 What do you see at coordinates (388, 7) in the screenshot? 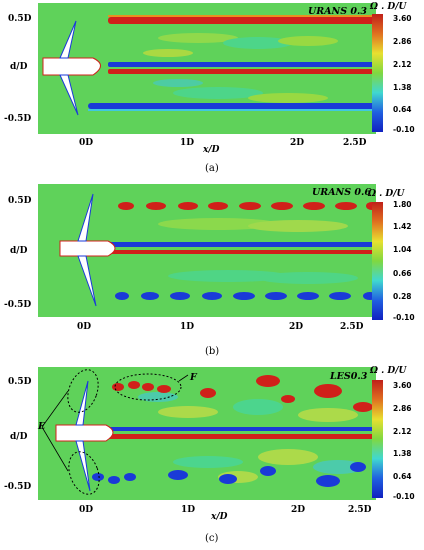
I see `panel-a-colorbar-title: Ω . D/U` at bounding box center [388, 7].